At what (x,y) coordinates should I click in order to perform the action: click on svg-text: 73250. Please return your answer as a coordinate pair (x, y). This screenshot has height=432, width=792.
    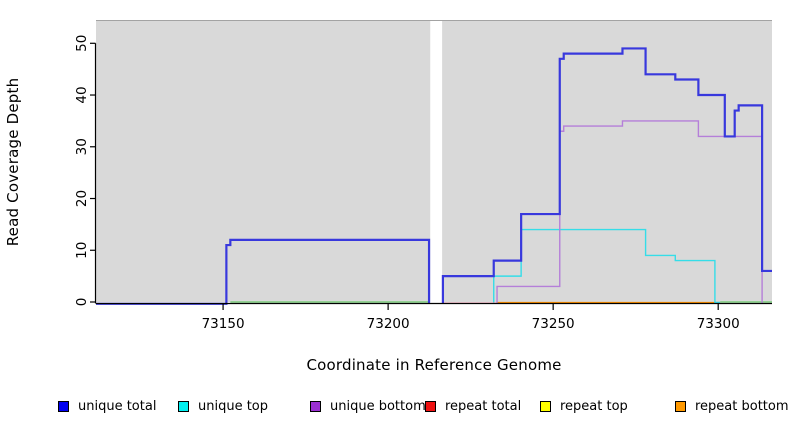
    Looking at the image, I should click on (553, 324).